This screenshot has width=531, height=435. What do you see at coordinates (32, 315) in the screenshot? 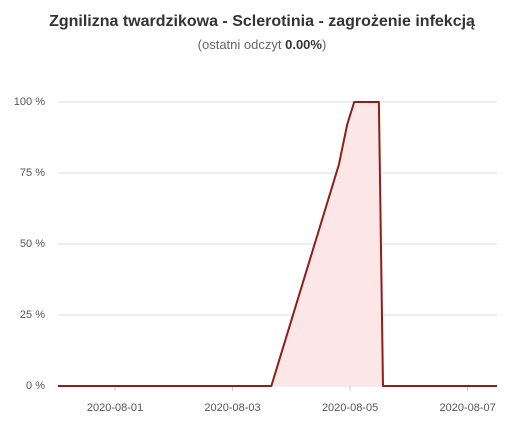
I see `y-tick-label: 25 %` at bounding box center [32, 315].